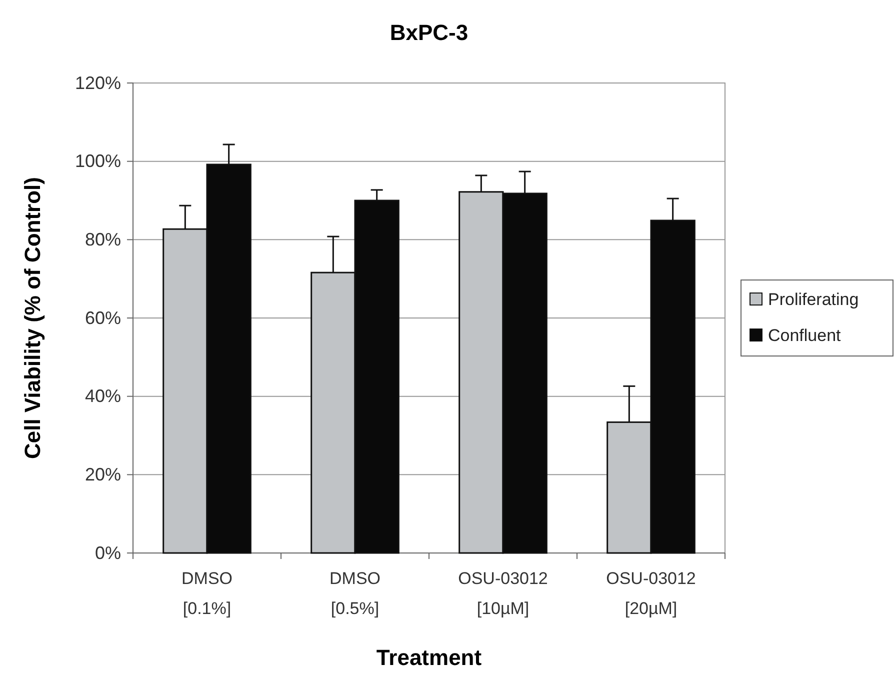 The image size is (895, 677). What do you see at coordinates (102, 396) in the screenshot?
I see `y-tick-label: 40%` at bounding box center [102, 396].